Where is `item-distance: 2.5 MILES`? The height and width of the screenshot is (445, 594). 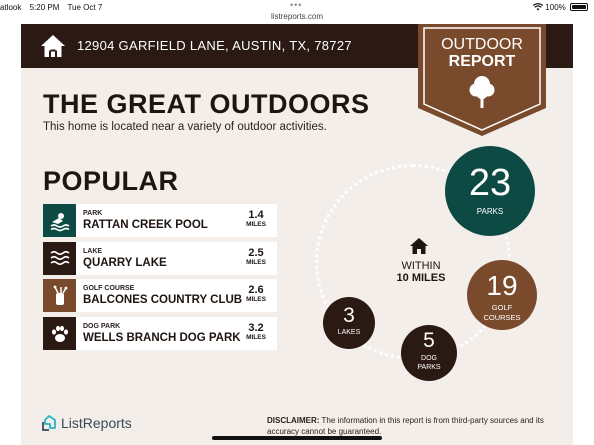
item-distance: 2.5 MILES is located at coordinates (256, 256).